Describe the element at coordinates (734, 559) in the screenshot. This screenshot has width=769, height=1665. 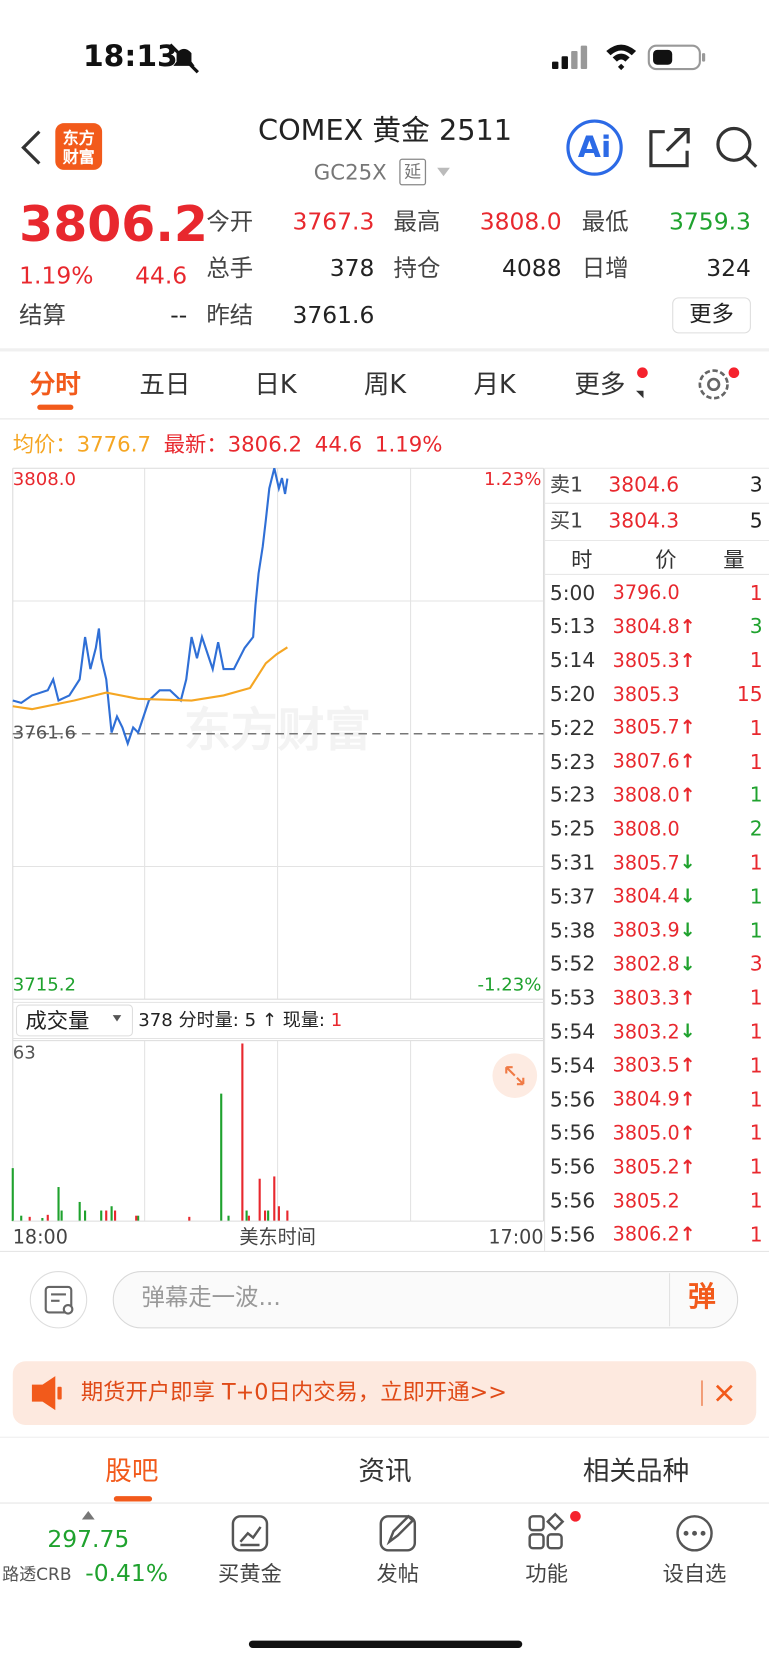
I see `column-header: 量` at that location.